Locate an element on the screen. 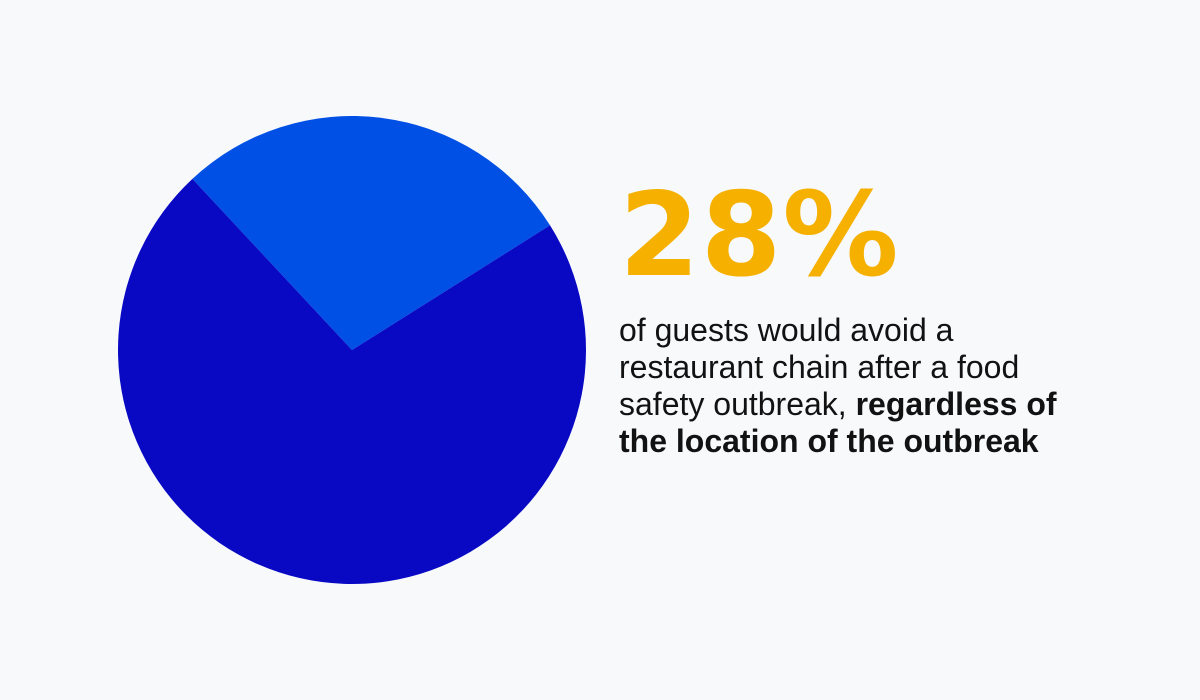 The image size is (1200, 700). stat-percentage: 28% is located at coordinates (759, 235).